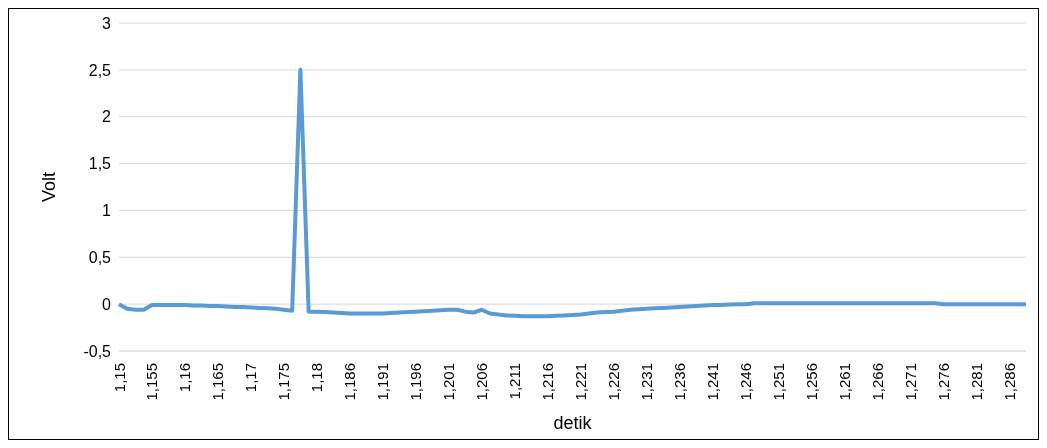  Describe the element at coordinates (317, 378) in the screenshot. I see `x-tick-label: 1,18` at that location.